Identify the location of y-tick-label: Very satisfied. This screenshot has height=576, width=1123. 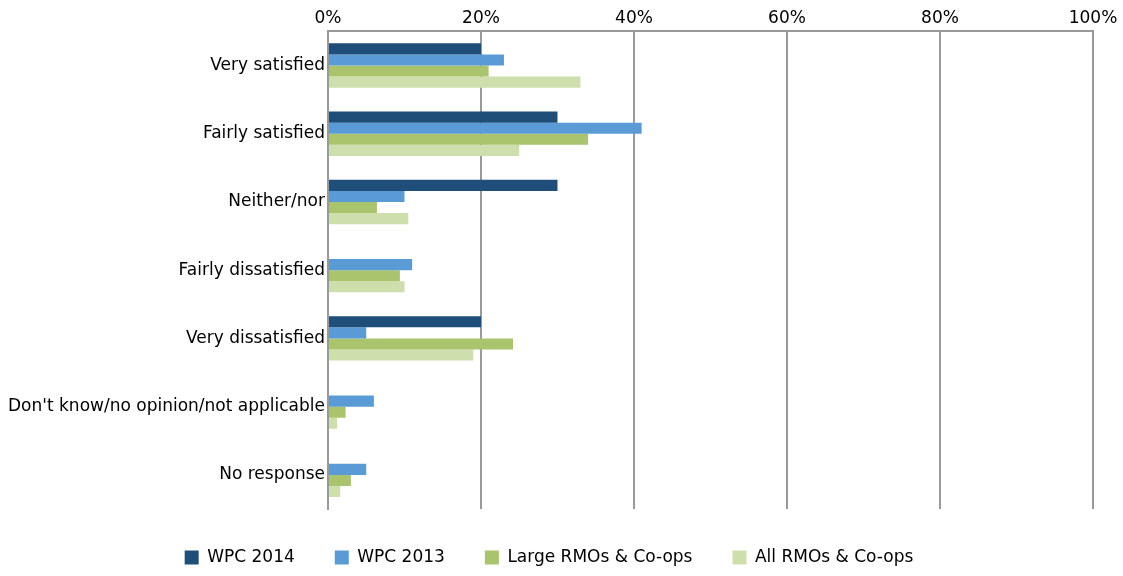
(267, 63).